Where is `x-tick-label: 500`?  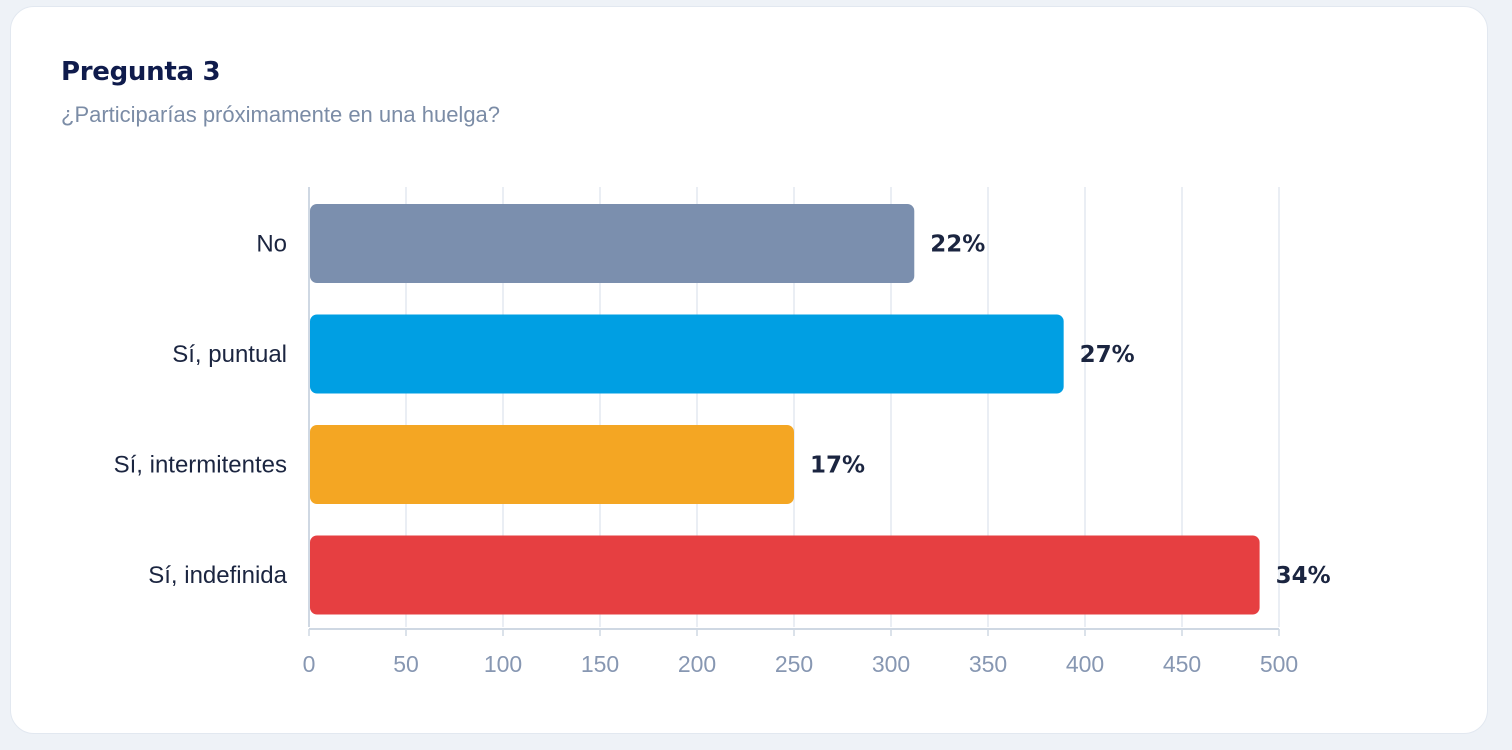 x-tick-label: 500 is located at coordinates (1279, 664).